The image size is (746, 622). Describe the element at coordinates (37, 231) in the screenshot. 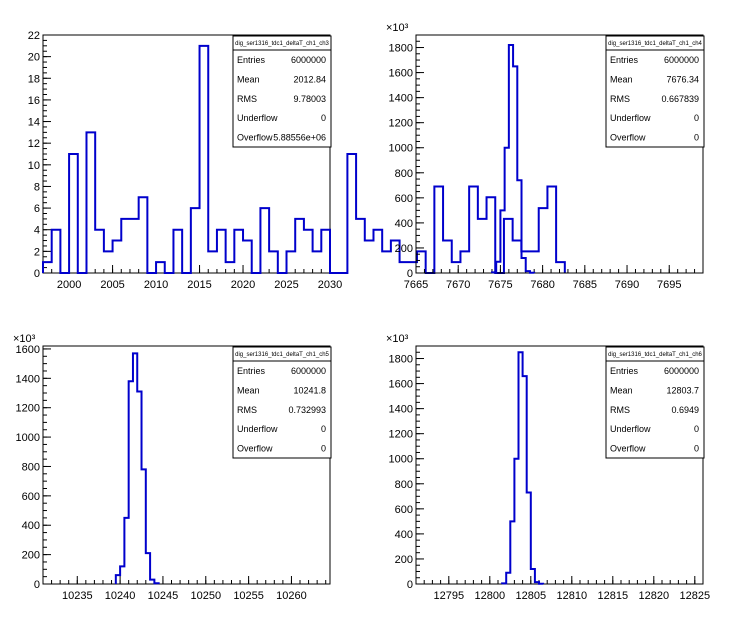

I see `y-tick-label: 4` at that location.